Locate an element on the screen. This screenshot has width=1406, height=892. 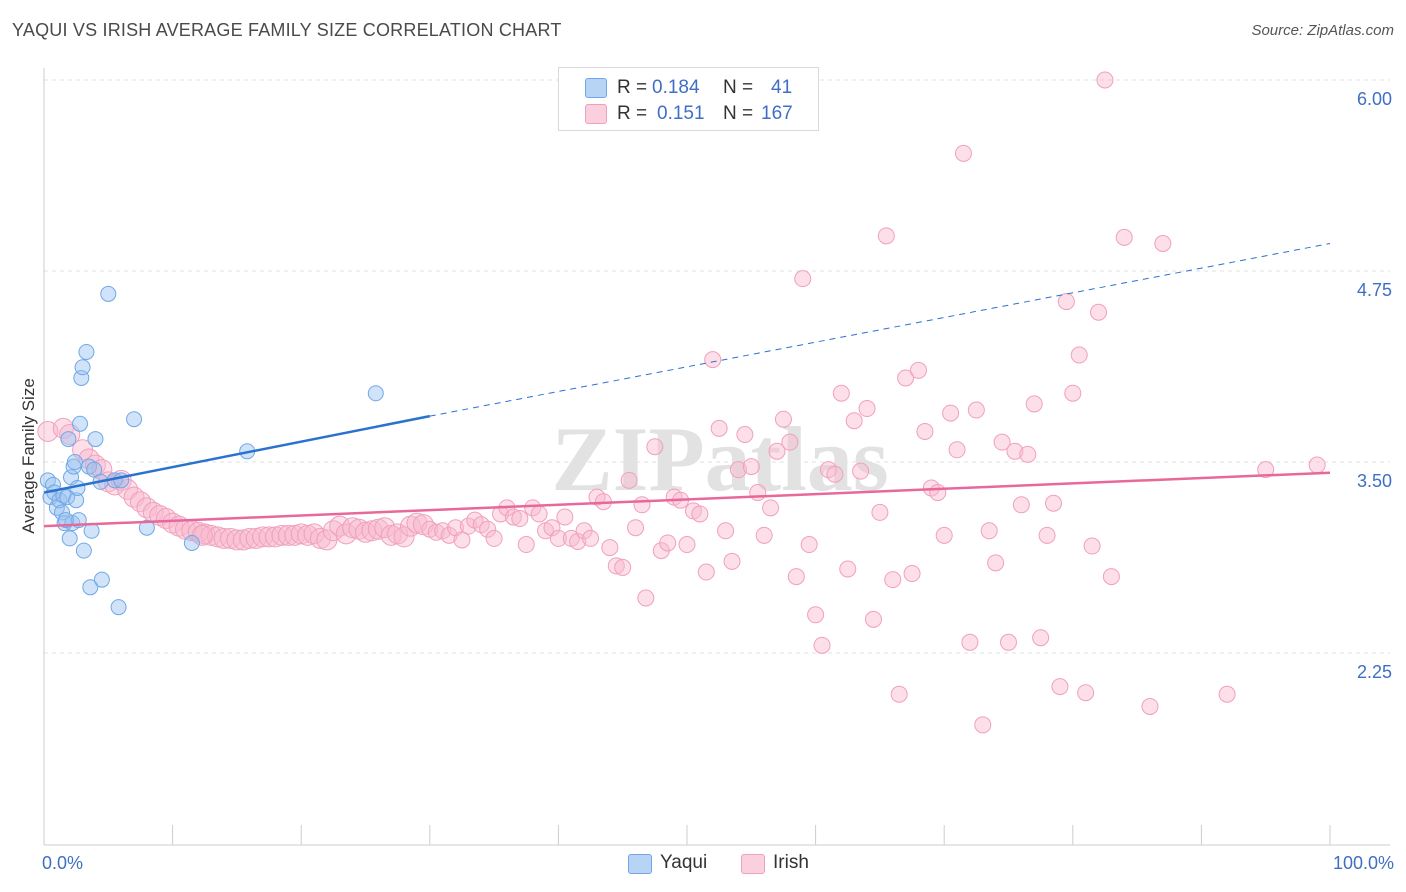
irish-trend-line is located at coordinates (687, 499).